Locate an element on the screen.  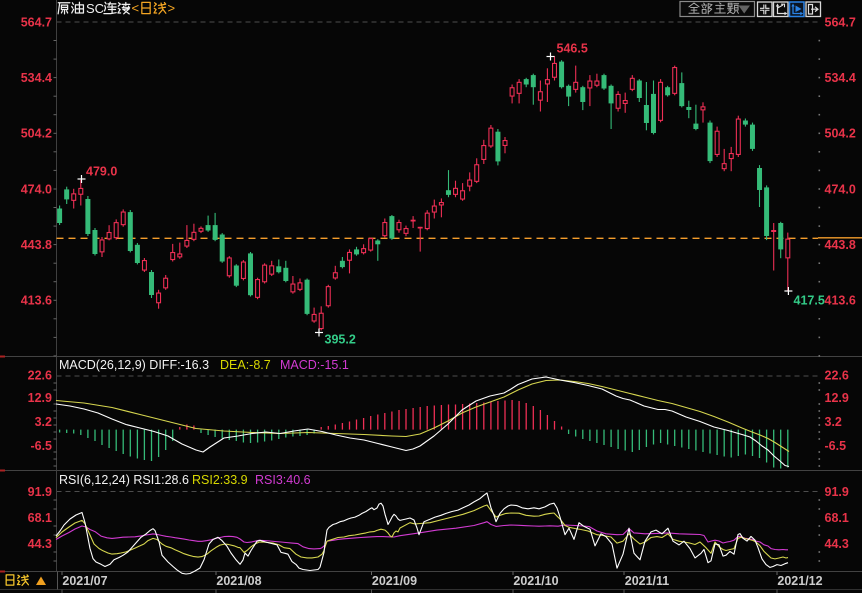
svg-text: 2021/11 is located at coordinates (647, 581).